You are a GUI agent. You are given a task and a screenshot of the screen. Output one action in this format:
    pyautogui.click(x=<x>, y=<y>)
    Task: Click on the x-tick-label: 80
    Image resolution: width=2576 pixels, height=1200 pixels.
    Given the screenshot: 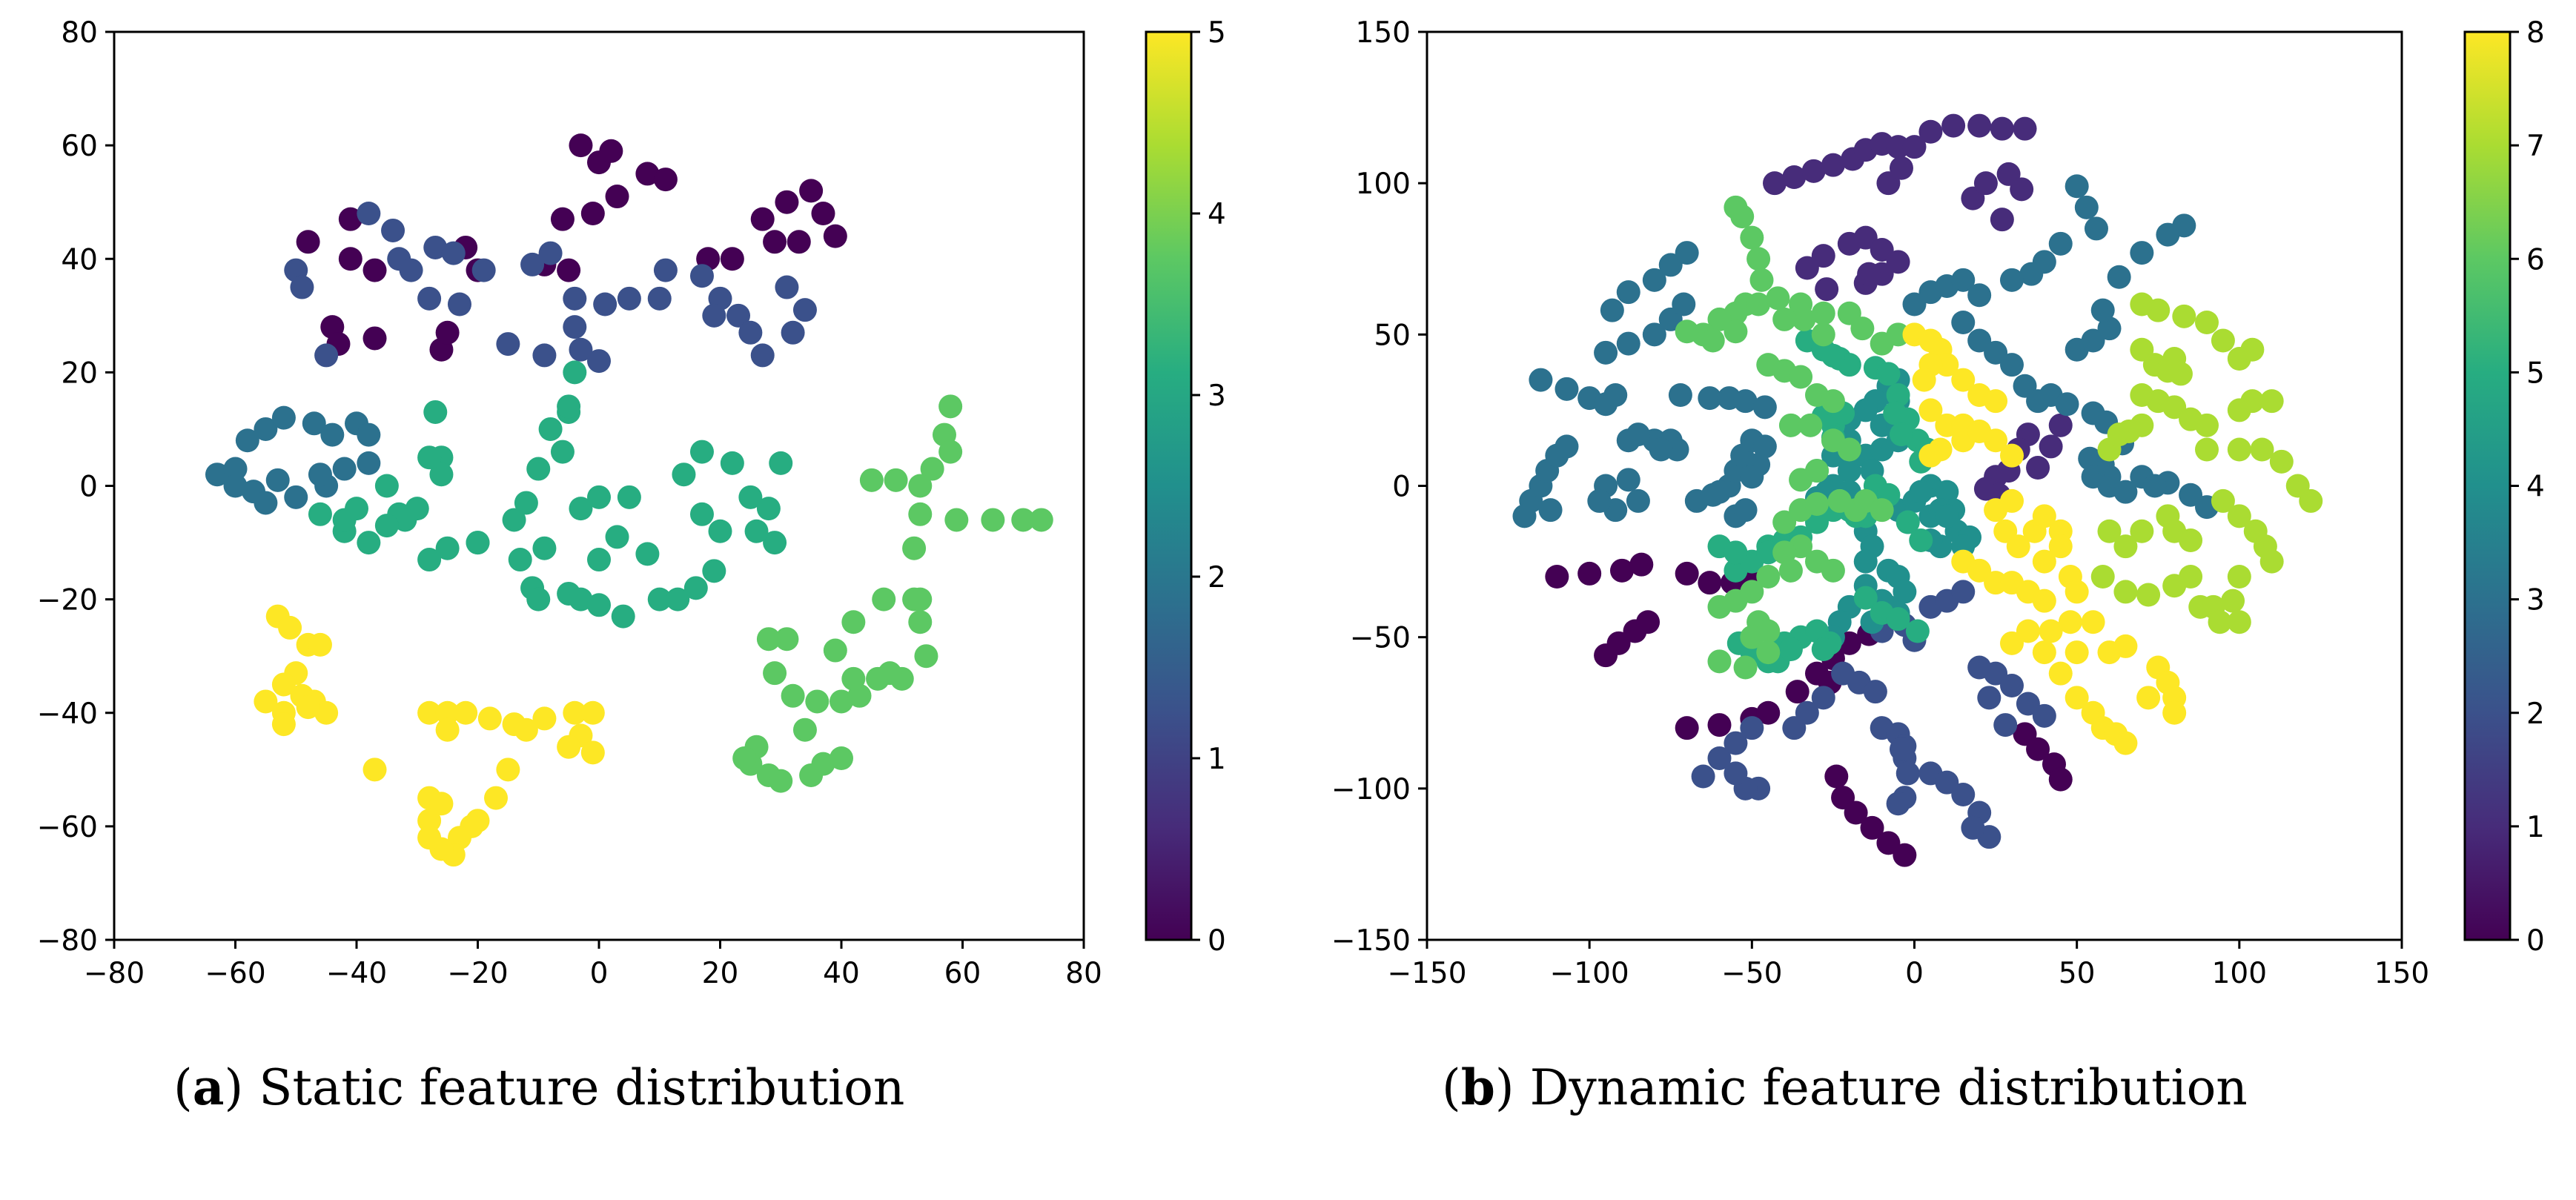 What is the action you would take?
    pyautogui.click(x=1083, y=973)
    